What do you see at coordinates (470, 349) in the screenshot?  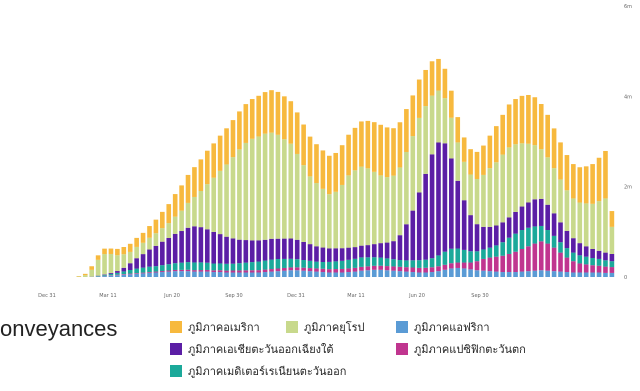 I see `legend-label-w-pacific: ภูมิภาคแปซิฟิกตะวันตก` at bounding box center [470, 349].